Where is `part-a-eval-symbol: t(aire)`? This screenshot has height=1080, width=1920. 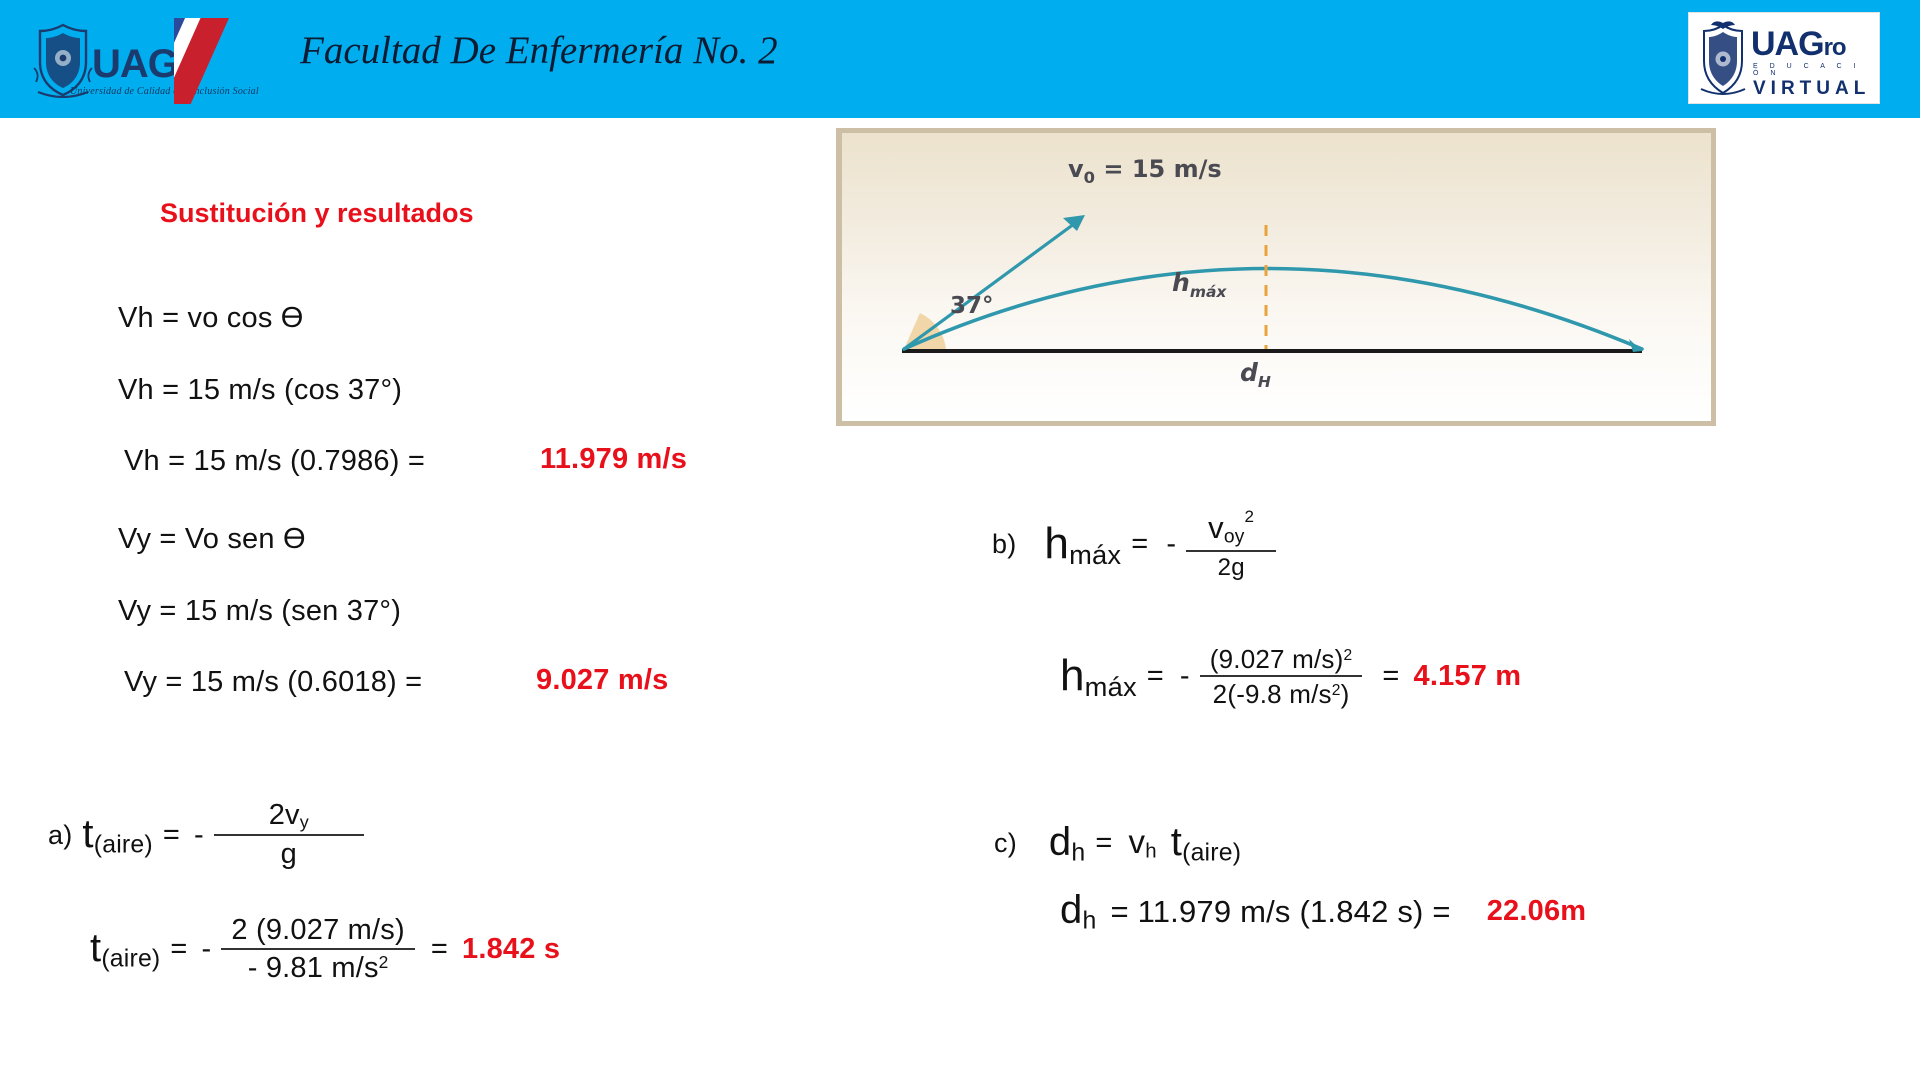
part-a-eval-symbol: t(aire) is located at coordinates (125, 949).